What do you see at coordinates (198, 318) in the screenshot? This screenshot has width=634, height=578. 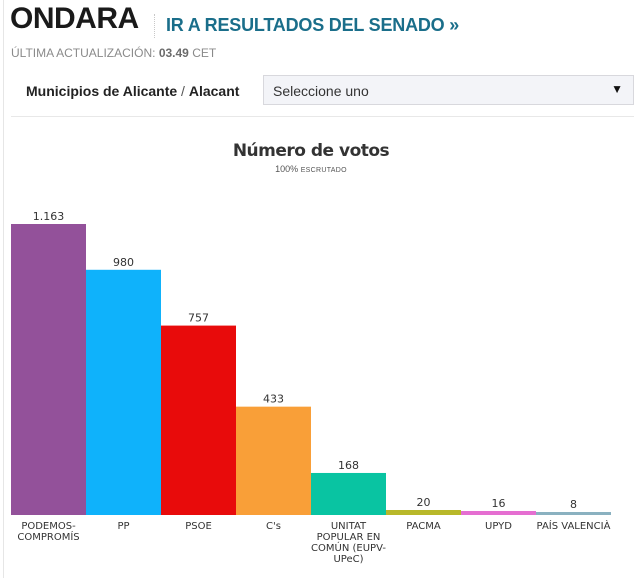 I see `bar-value-label: 757` at bounding box center [198, 318].